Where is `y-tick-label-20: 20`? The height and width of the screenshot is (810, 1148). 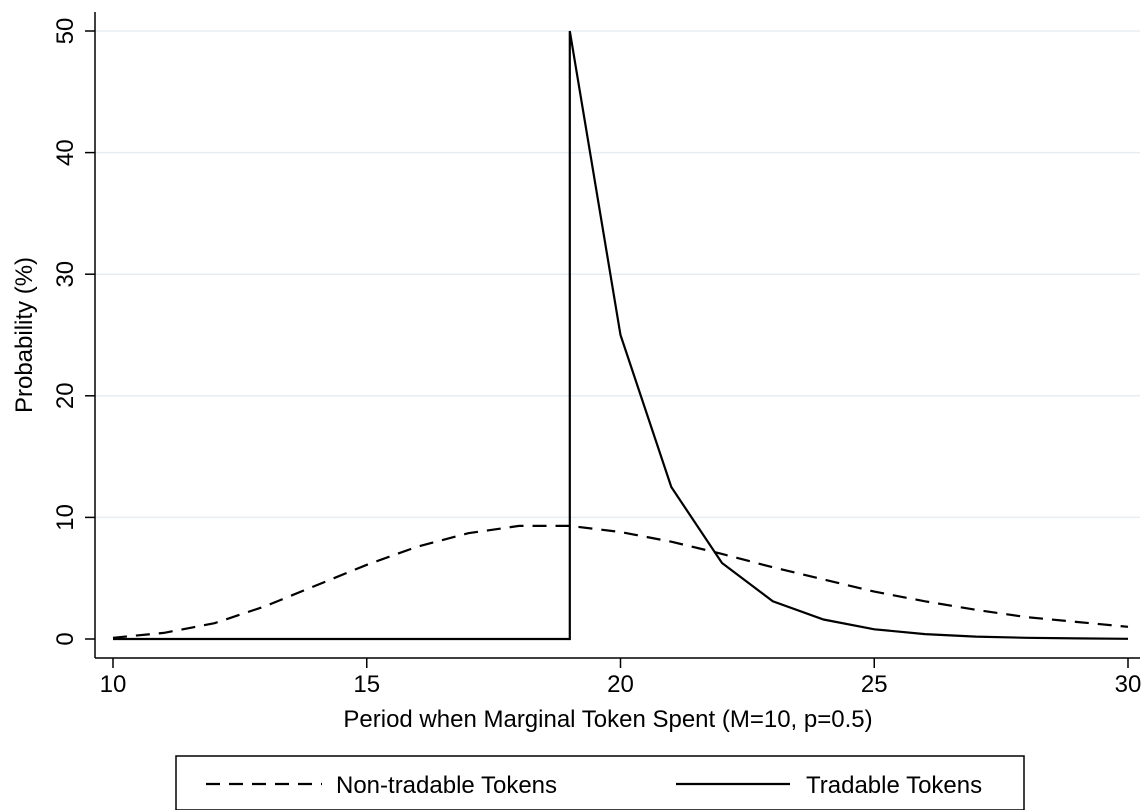 y-tick-label-20: 20 is located at coordinates (65, 395).